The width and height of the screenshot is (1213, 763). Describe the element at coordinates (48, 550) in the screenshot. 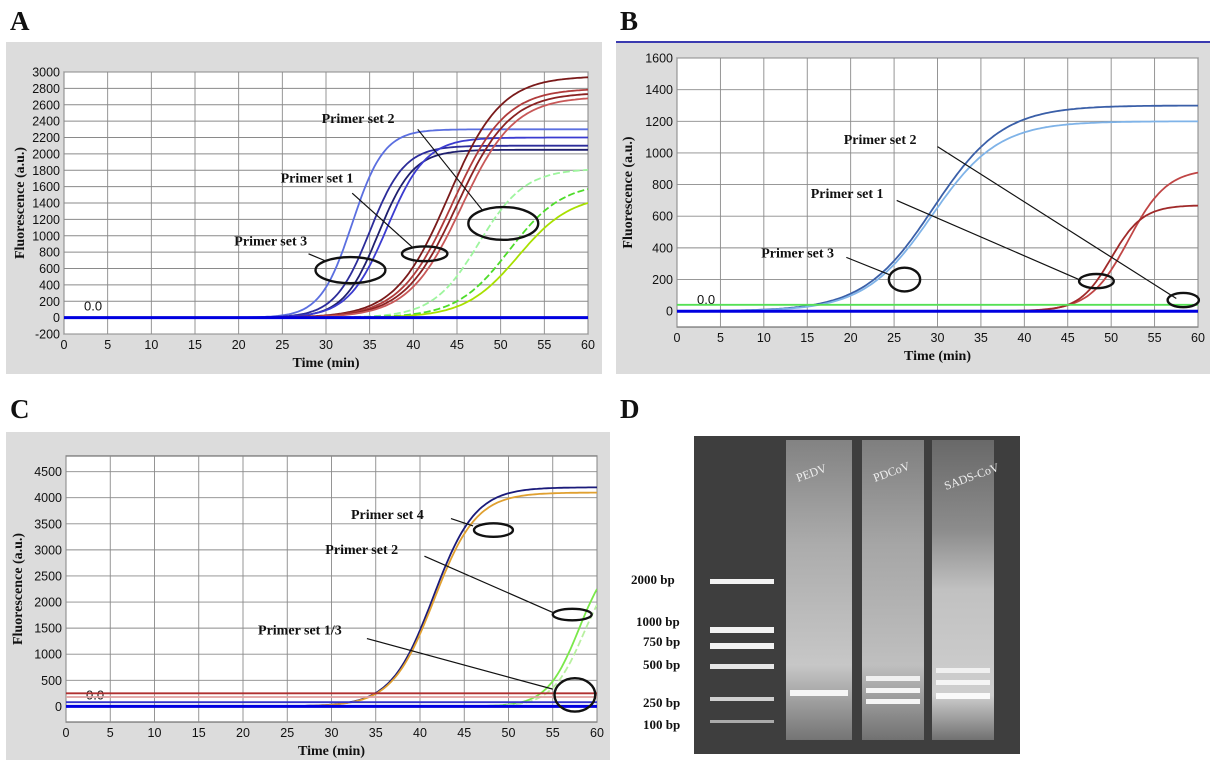

I see `chart-c-y-tick: 3000` at that location.